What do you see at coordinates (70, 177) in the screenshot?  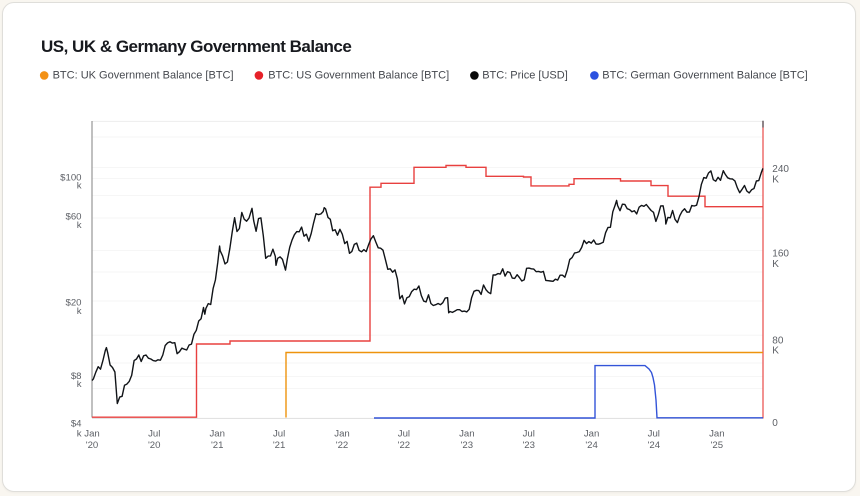 I see `svg-text: $100` at bounding box center [70, 177].